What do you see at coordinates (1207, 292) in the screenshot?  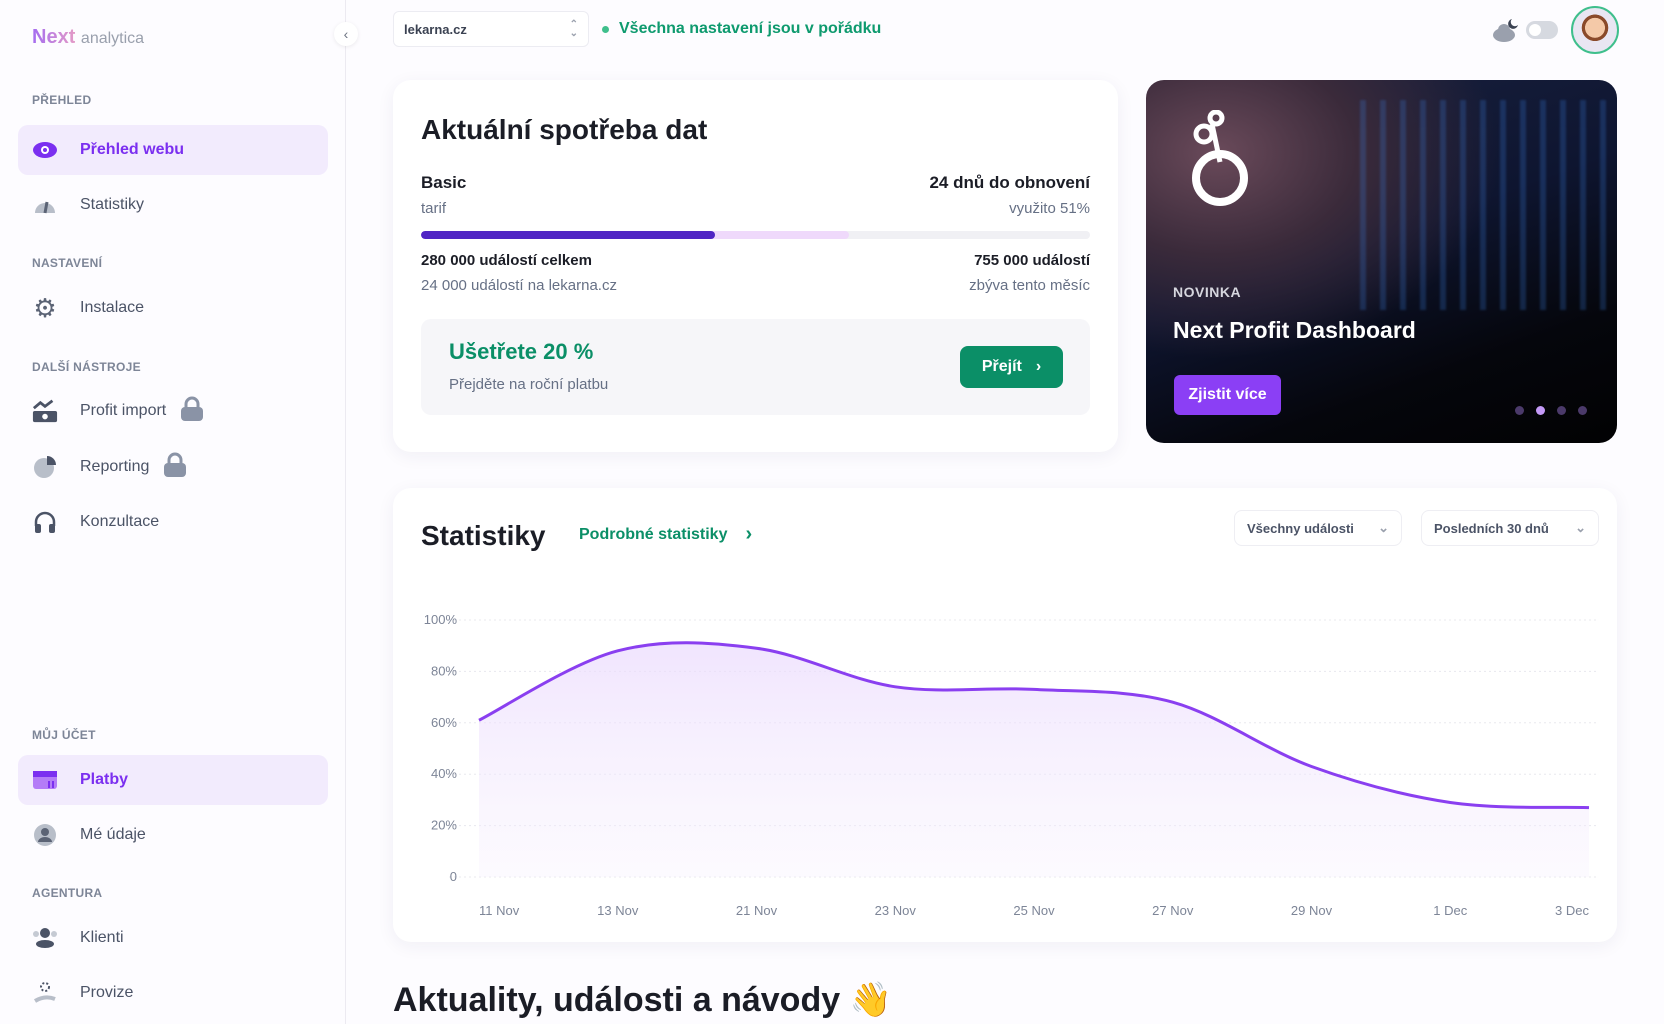 I see `banner-tag: NOVINKA` at bounding box center [1207, 292].